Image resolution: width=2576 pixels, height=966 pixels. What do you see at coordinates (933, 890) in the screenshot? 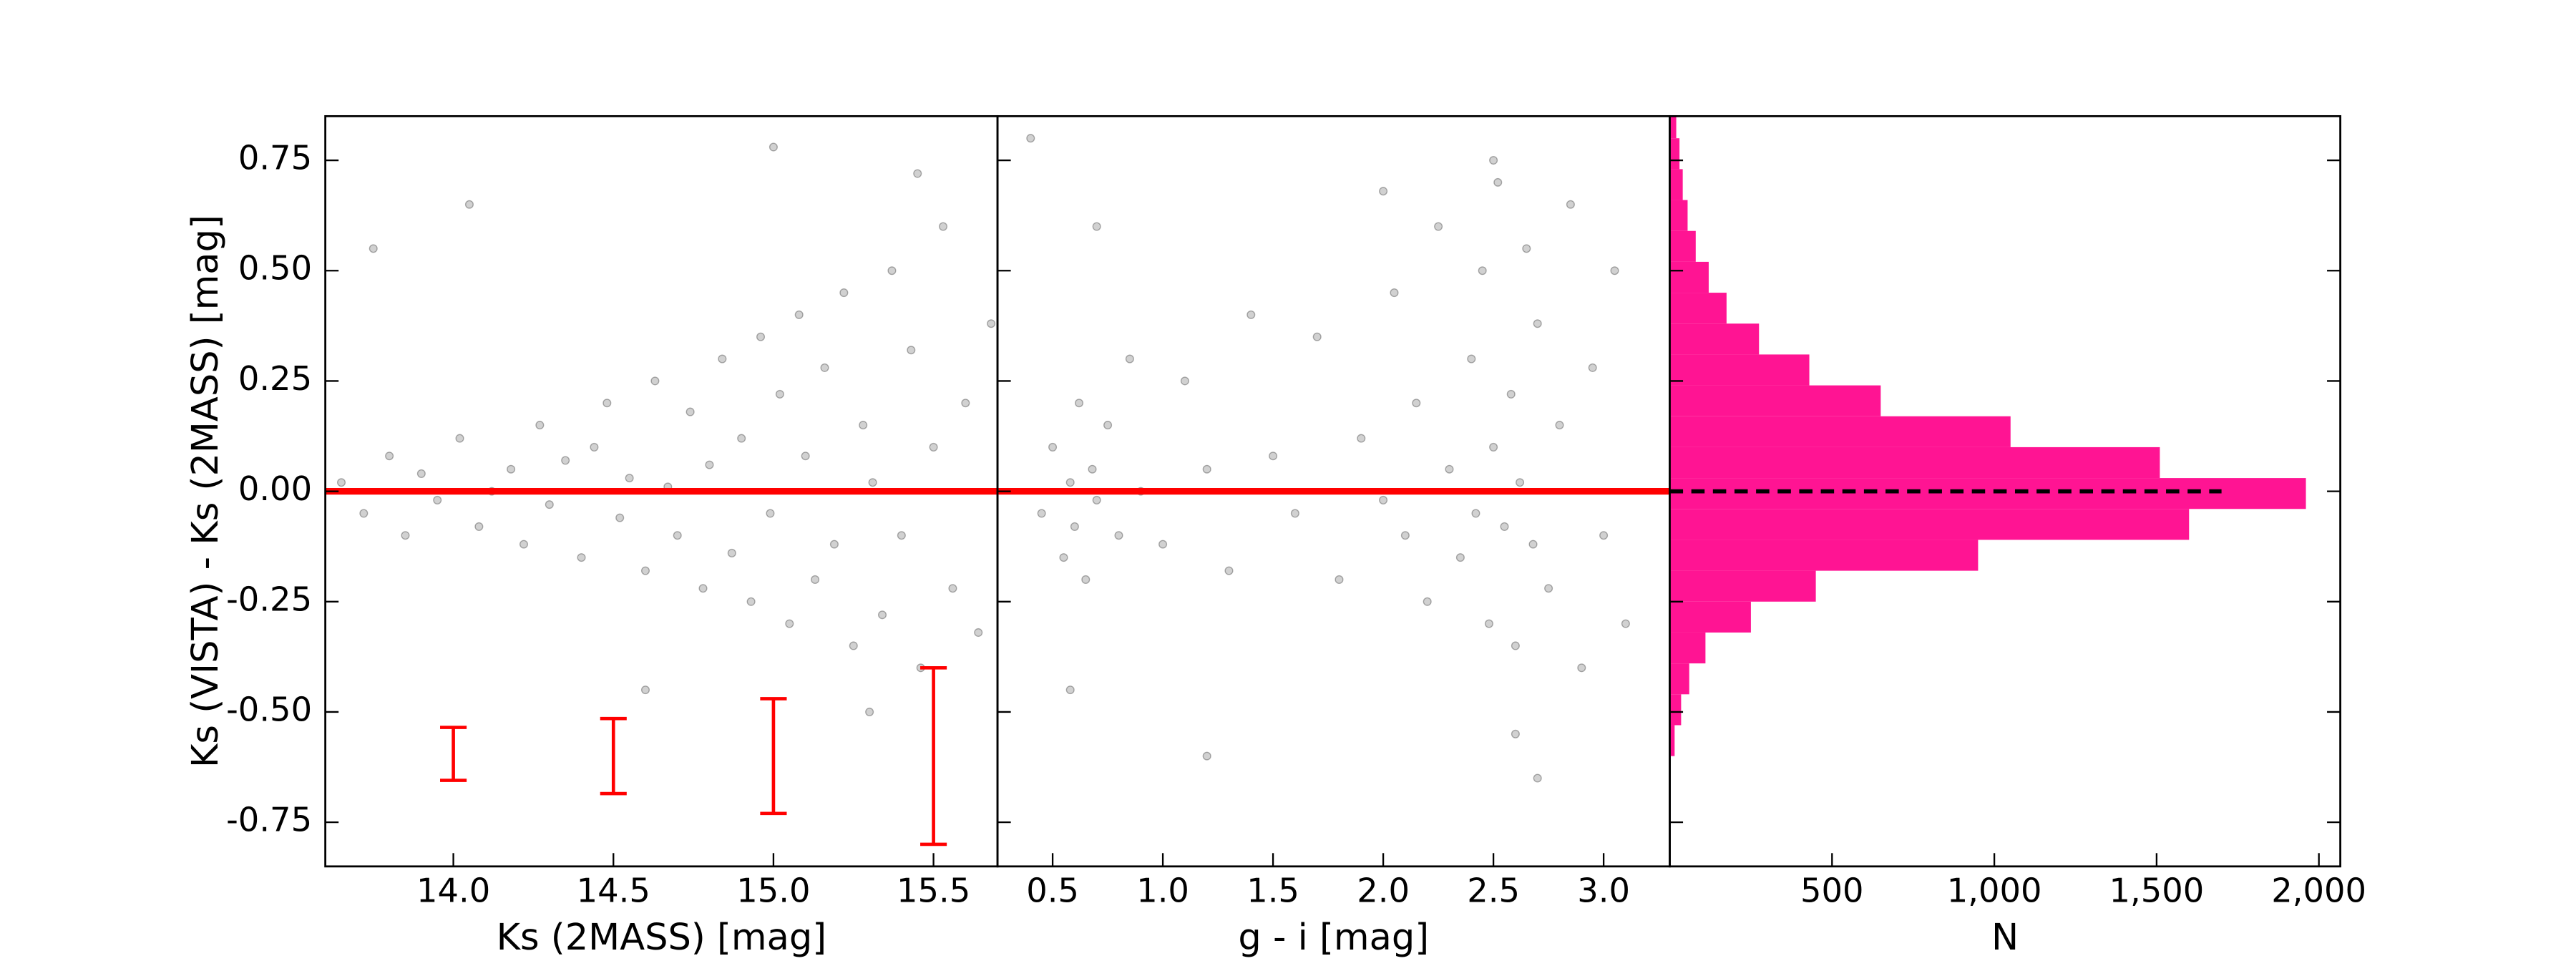
I see `x-tick-label: 15.5` at bounding box center [933, 890].